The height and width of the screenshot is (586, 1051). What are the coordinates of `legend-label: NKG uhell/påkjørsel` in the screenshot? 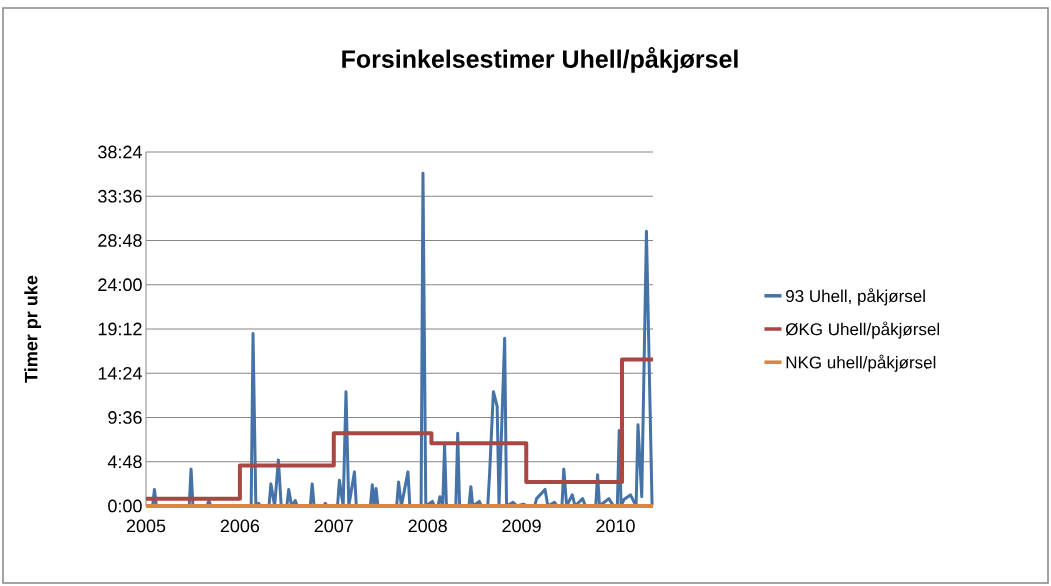 It's located at (861, 363).